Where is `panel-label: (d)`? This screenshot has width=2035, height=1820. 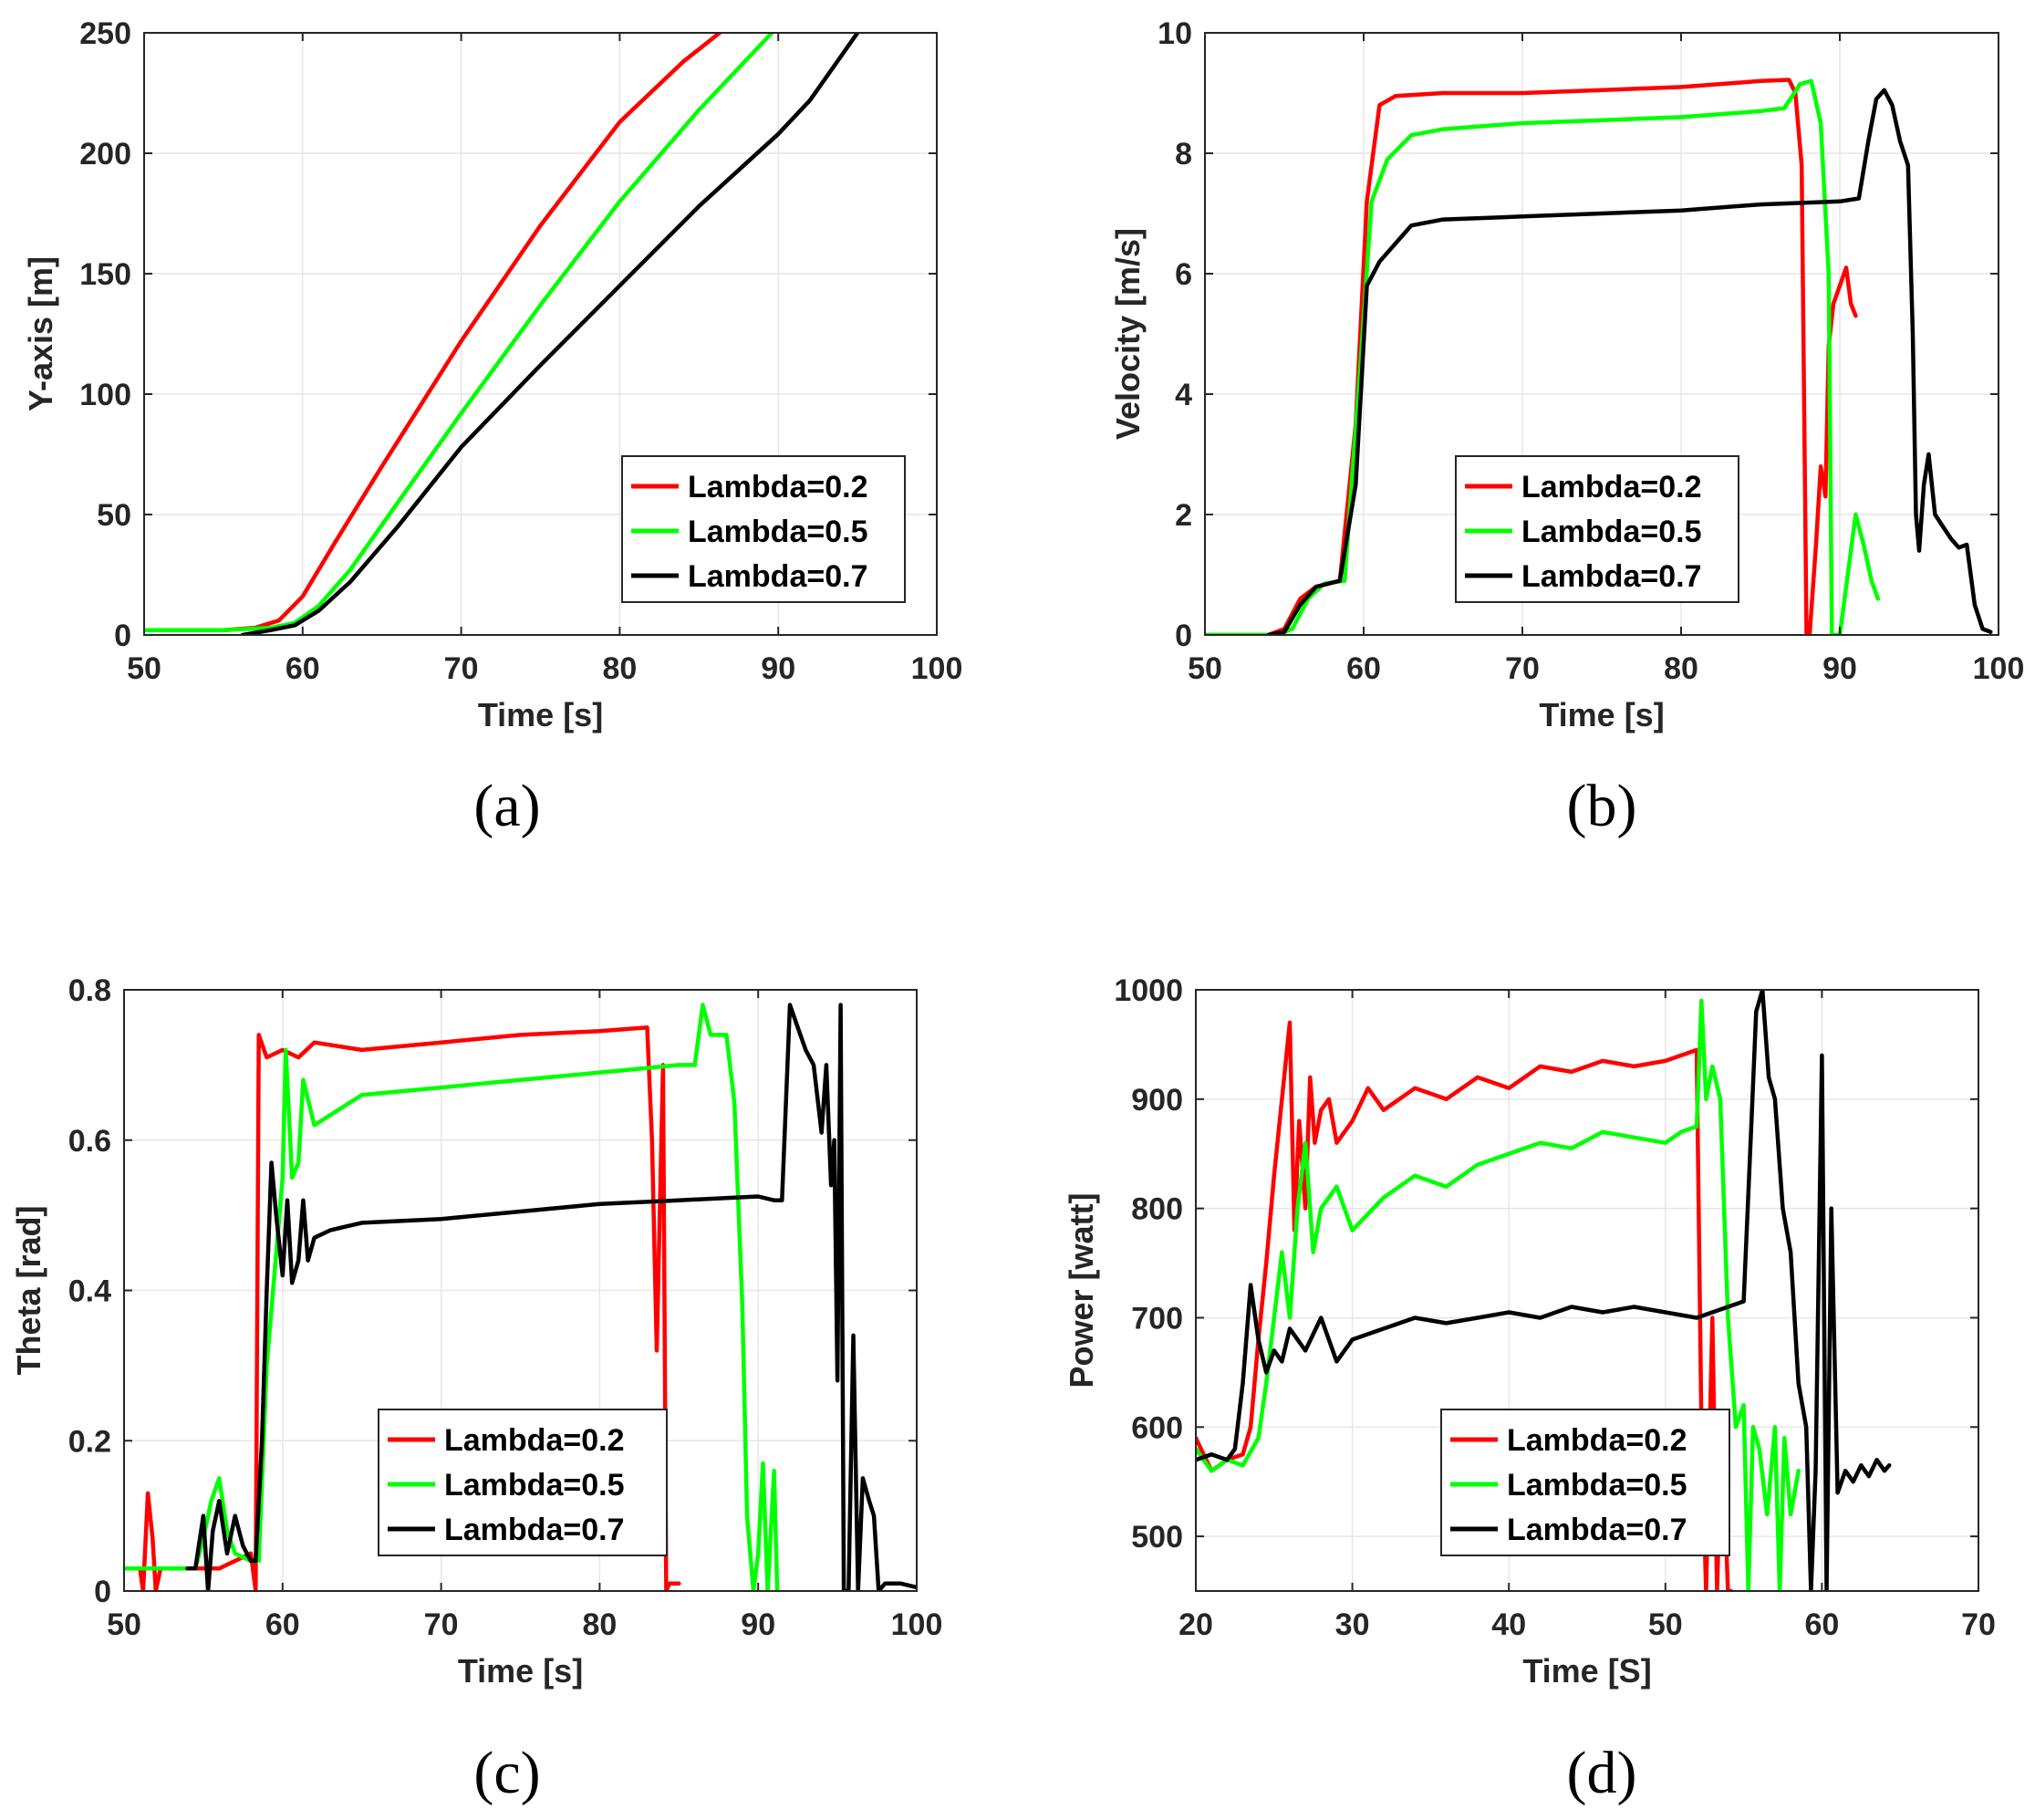
panel-label: (d) is located at coordinates (1602, 1773).